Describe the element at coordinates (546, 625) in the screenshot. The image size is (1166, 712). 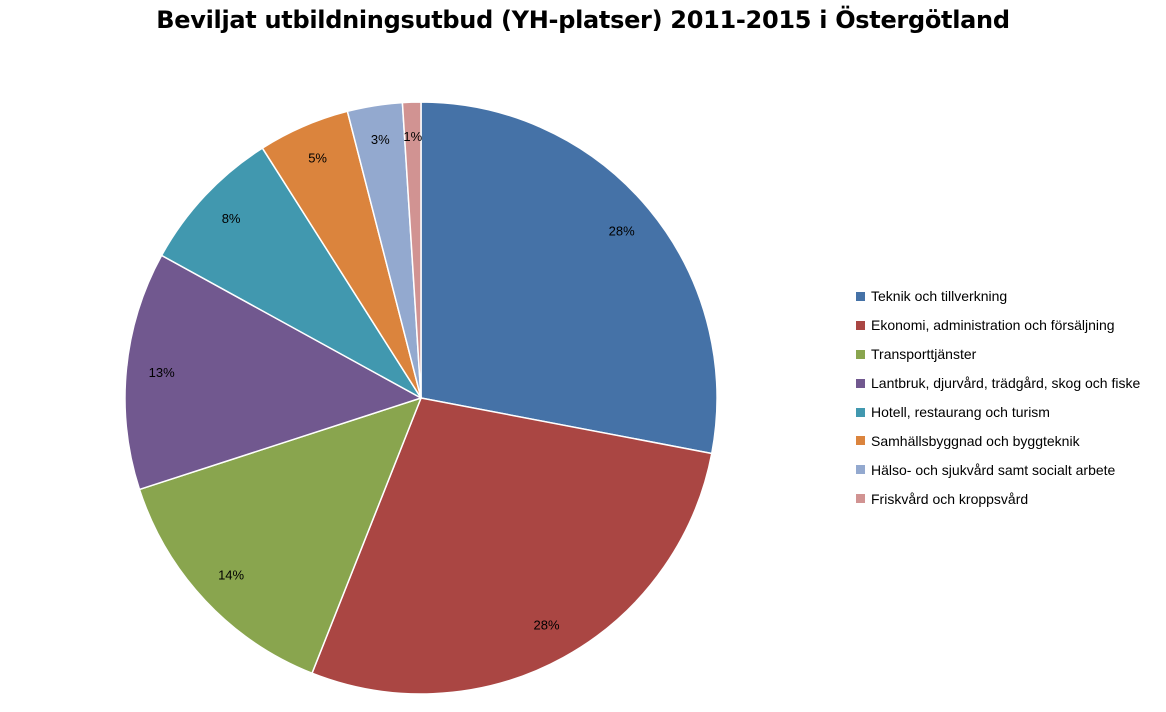
I see `slice-data-label-1: 28%` at that location.